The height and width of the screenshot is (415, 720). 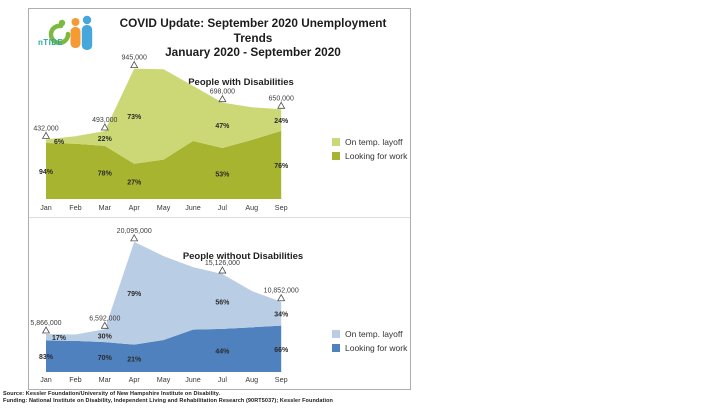 I want to click on temp-layoff-pct-label: 6%, so click(x=59, y=142).